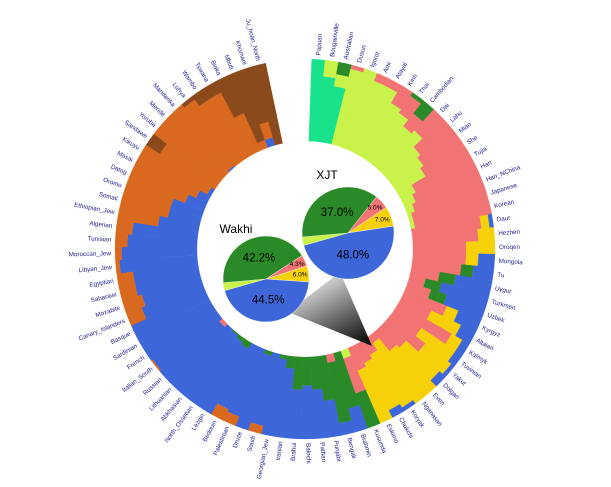  What do you see at coordinates (330, 309) in the screenshot?
I see `zoom-cone` at bounding box center [330, 309].